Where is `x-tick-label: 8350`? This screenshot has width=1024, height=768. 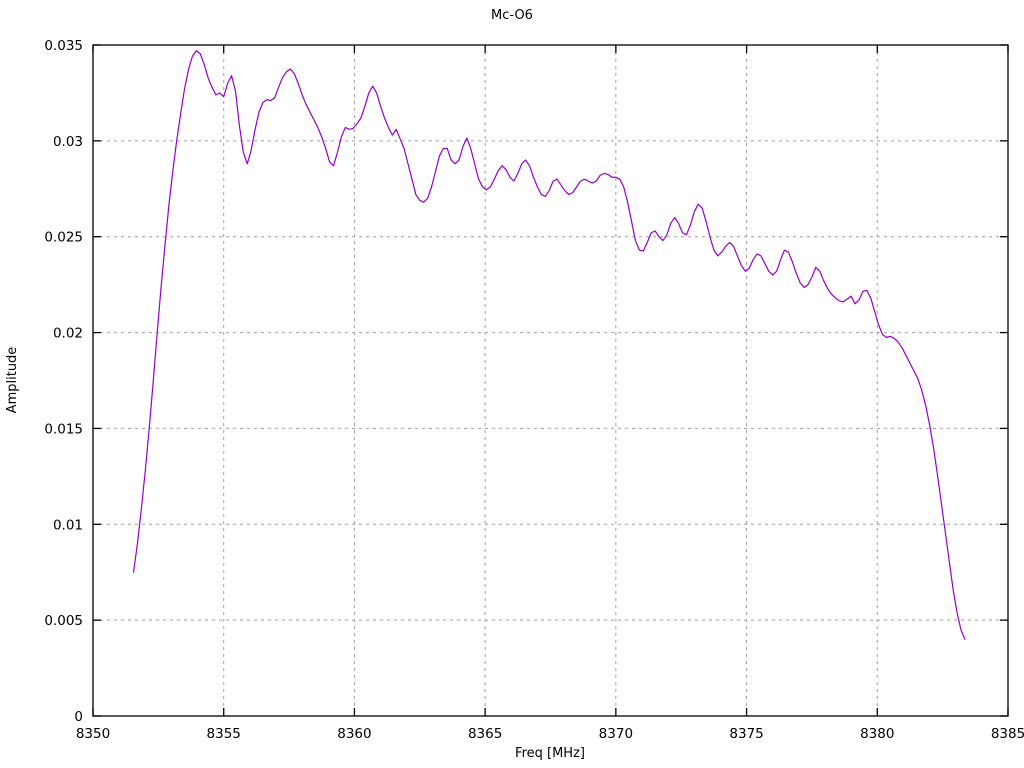 x-tick-label: 8350 is located at coordinates (93, 734).